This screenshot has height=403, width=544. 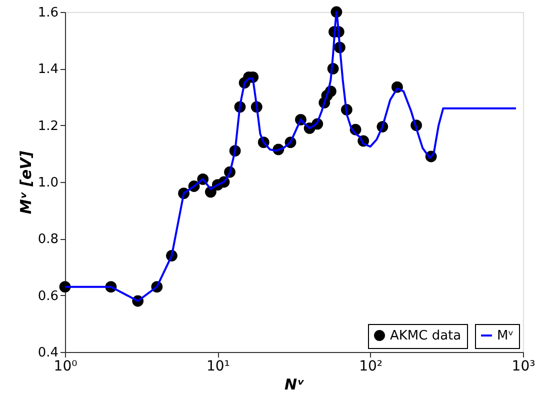 What do you see at coordinates (25, 182) in the screenshot?
I see `y-axis-title: Mᵛ [eV]` at bounding box center [25, 182].